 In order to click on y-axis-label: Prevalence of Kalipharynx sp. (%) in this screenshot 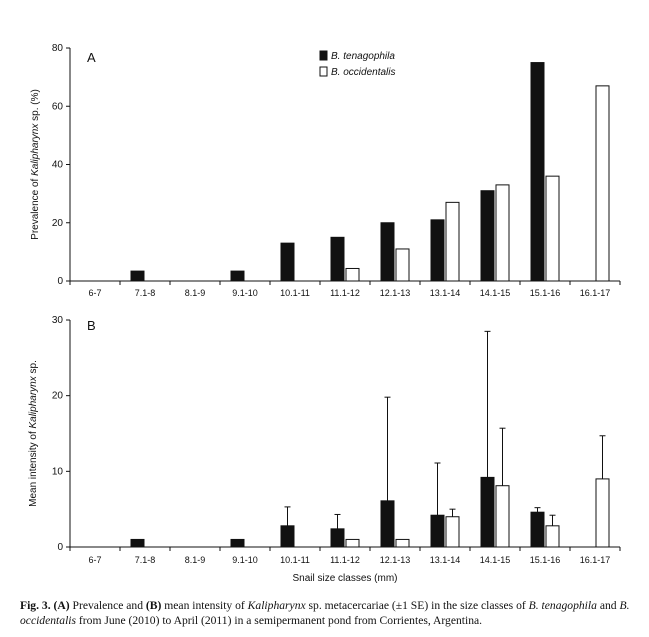, I will do `click(35, 164)`.